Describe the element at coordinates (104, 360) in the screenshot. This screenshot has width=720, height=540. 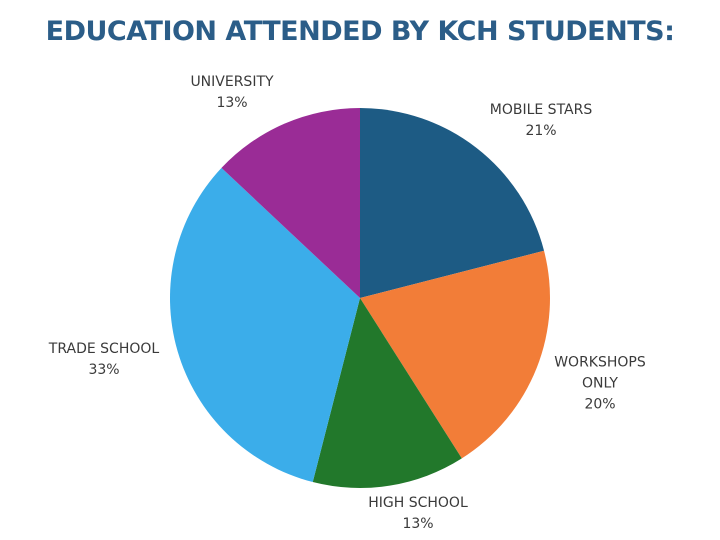
I see `slice-label: TRADE SCHOOL 33%` at that location.